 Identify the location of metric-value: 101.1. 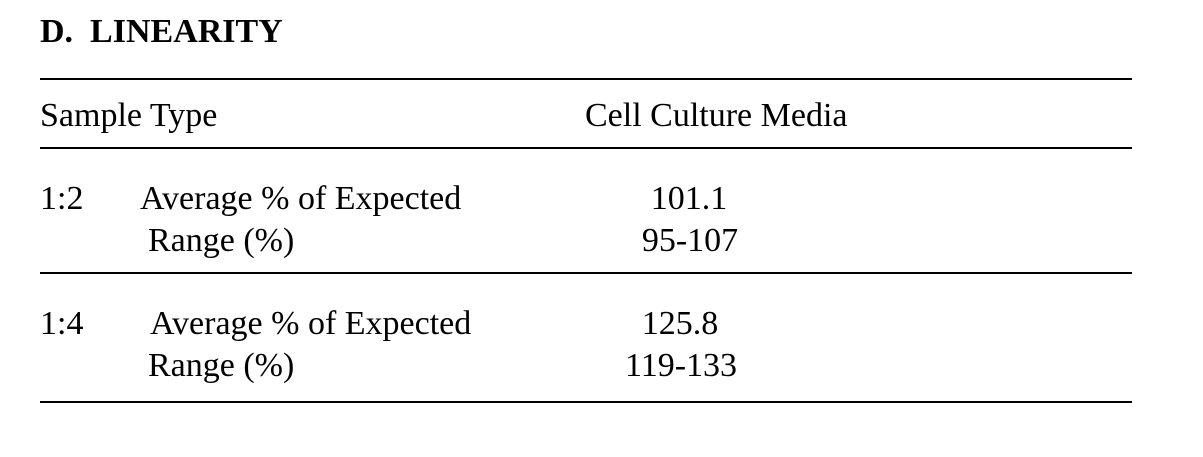
(689, 198).